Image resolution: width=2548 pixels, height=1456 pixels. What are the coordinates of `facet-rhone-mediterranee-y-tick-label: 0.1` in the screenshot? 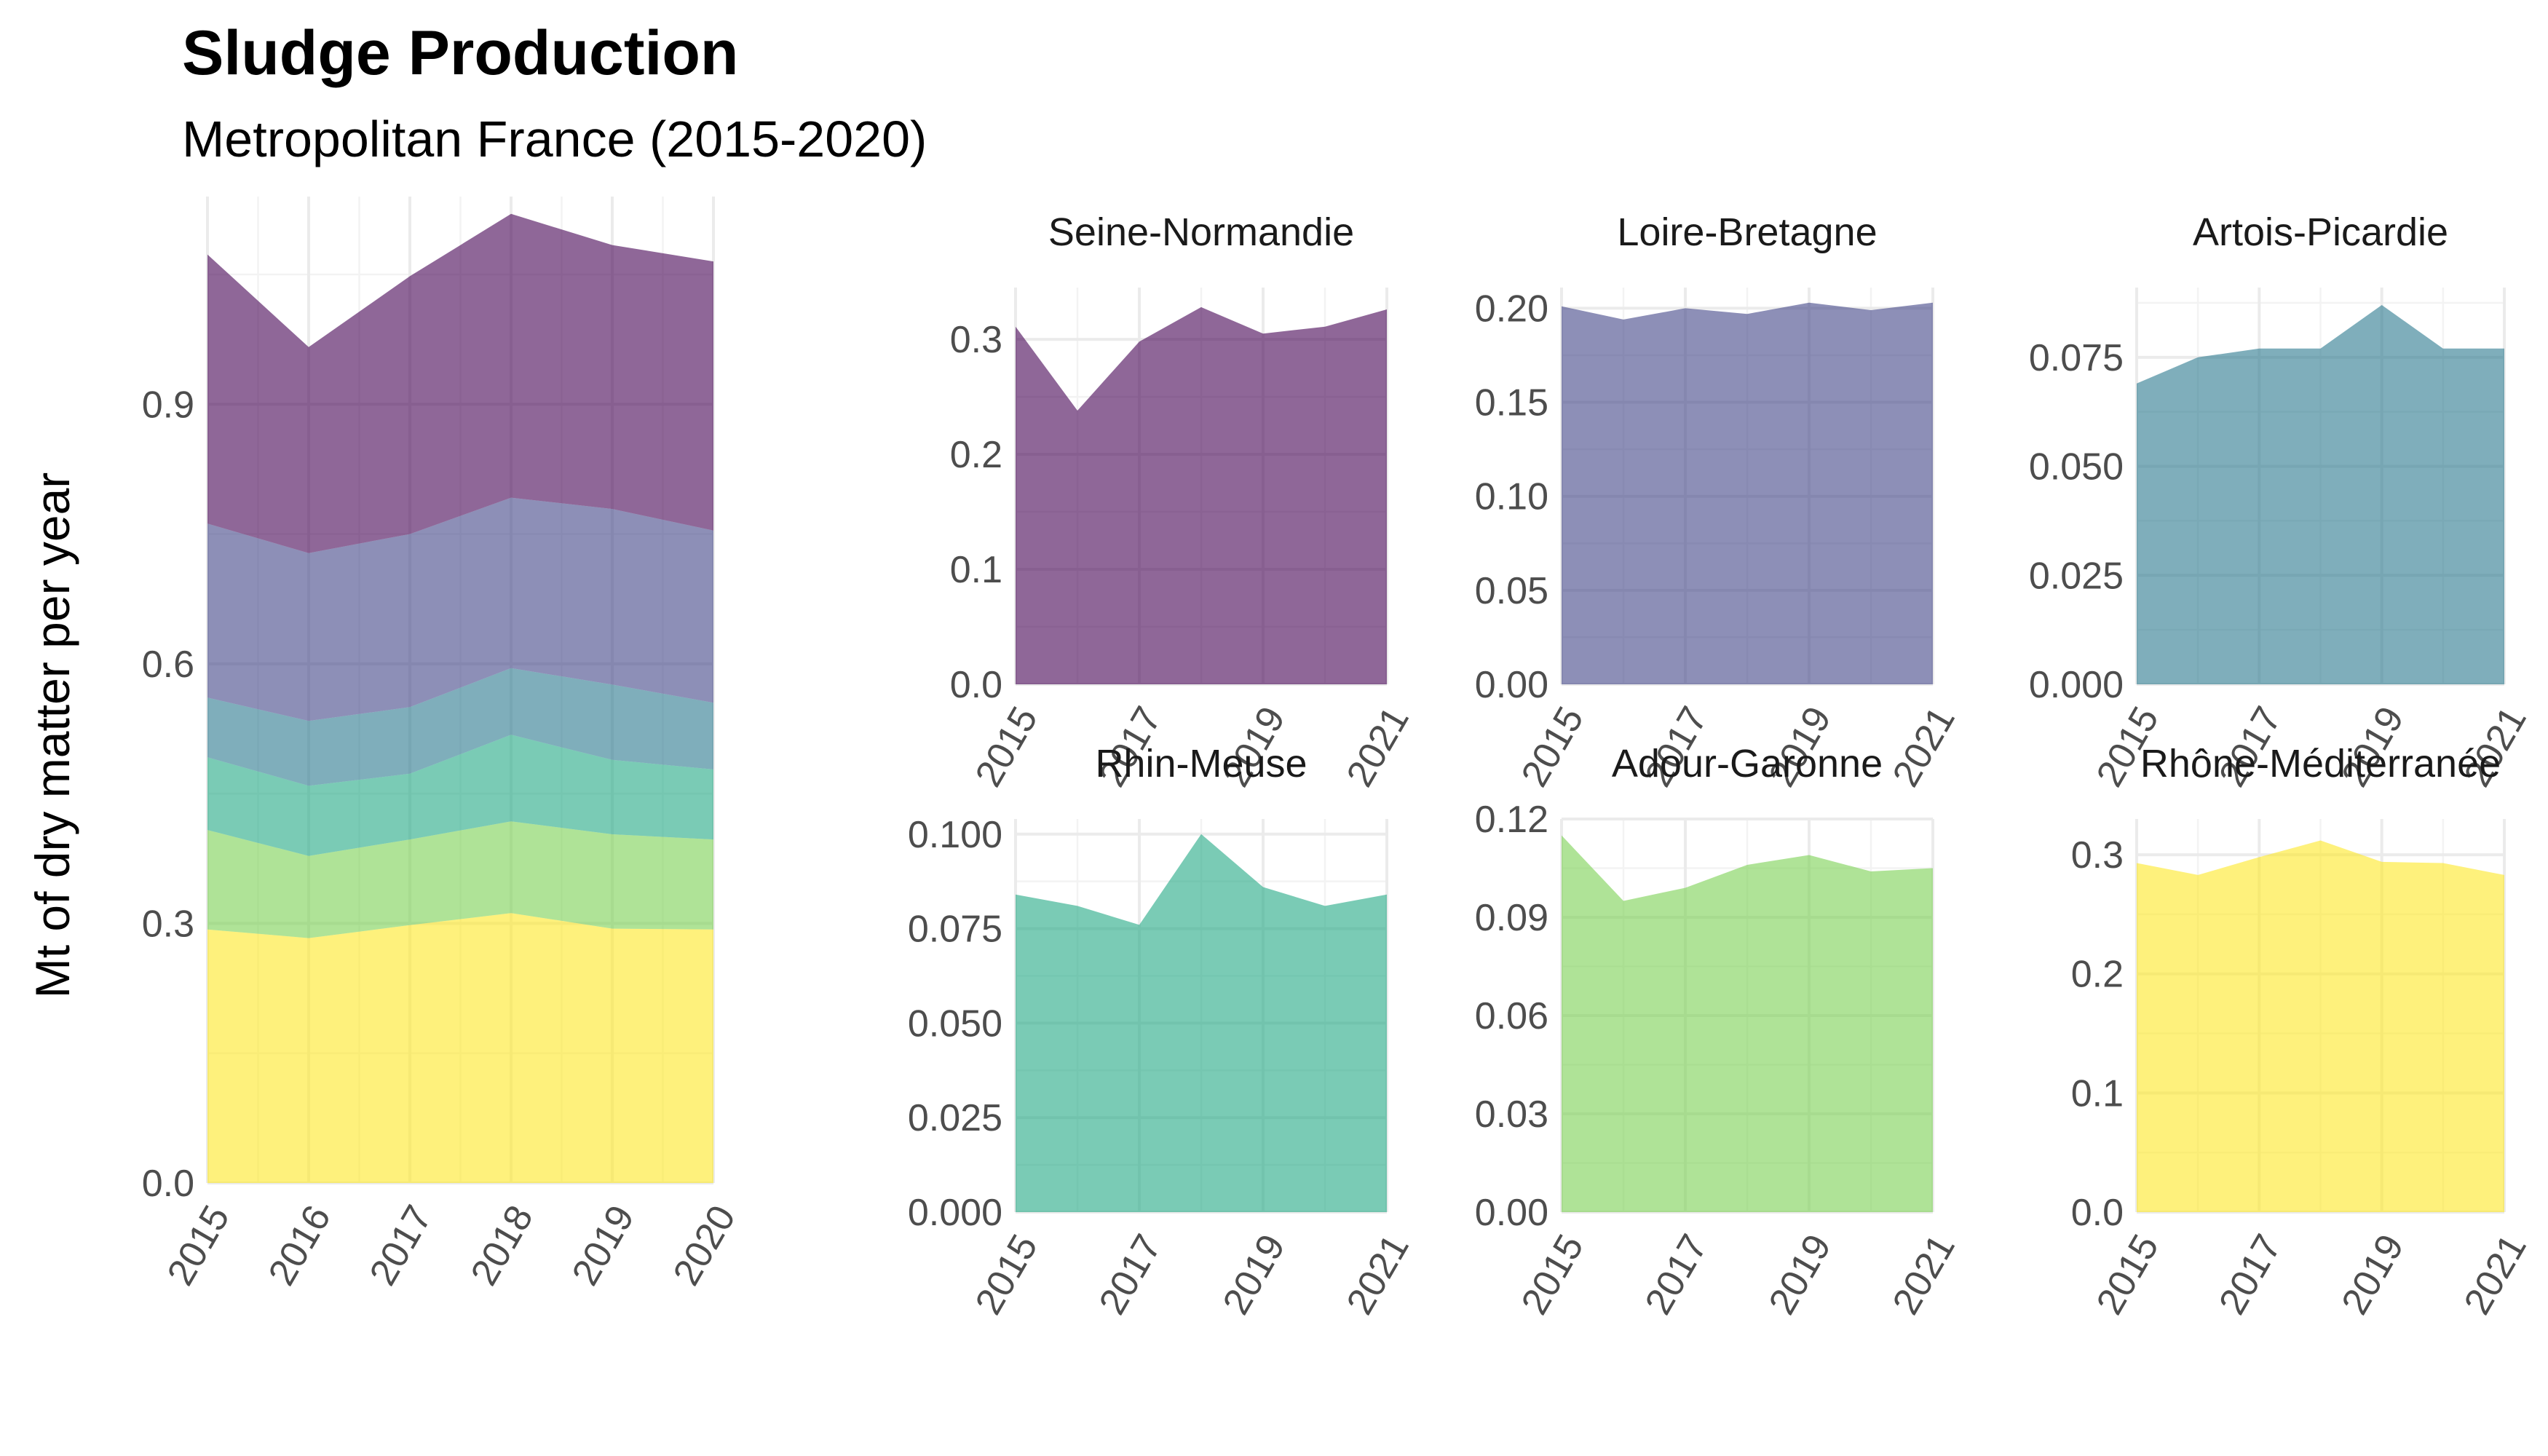 It's located at (2097, 1093).